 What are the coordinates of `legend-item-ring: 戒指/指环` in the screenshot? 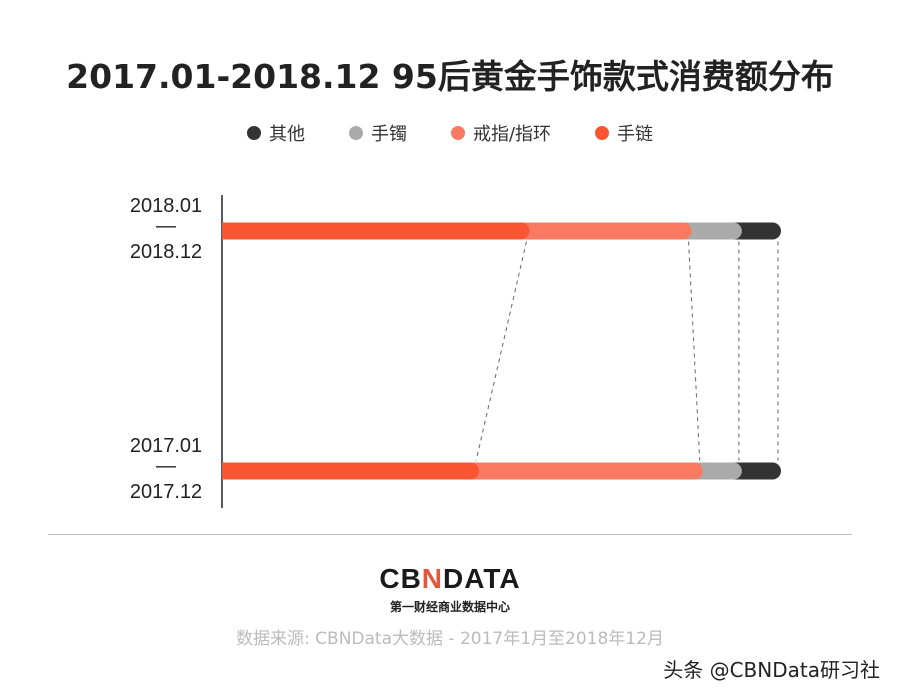 It's located at (501, 133).